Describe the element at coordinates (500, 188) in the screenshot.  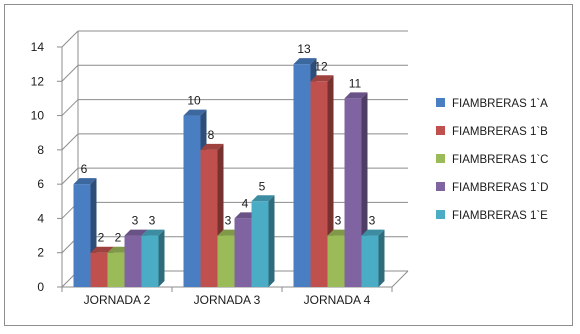
I see `legend-label: FIAMBRERAS 1`D` at that location.